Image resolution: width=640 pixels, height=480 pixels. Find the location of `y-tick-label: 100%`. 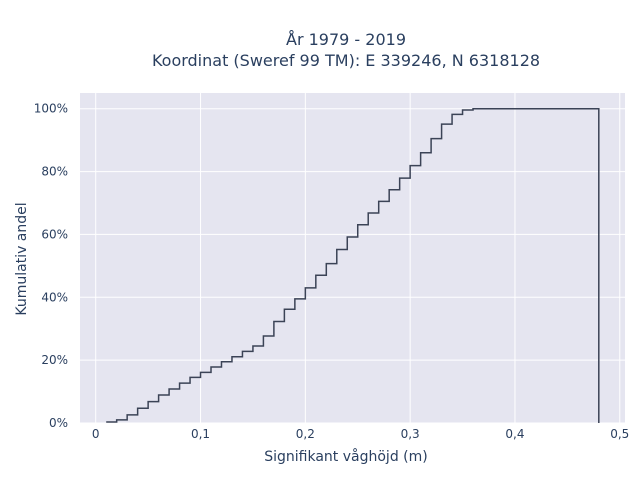

y-tick-label: 100% is located at coordinates (51, 109).